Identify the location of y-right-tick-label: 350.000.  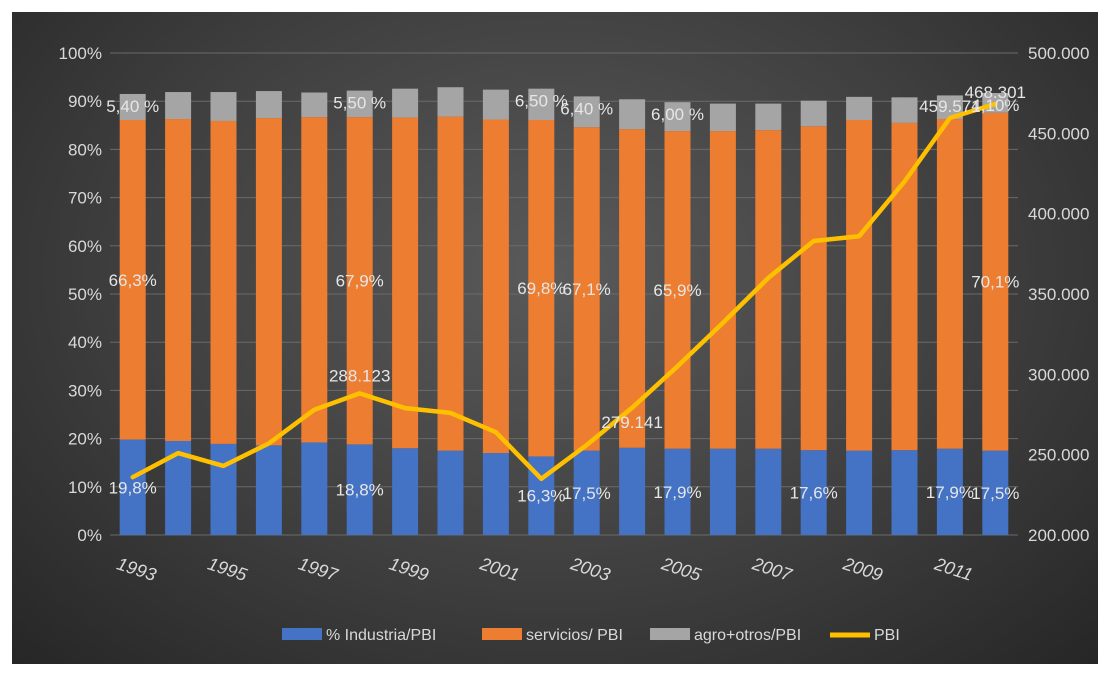
(1058, 294).